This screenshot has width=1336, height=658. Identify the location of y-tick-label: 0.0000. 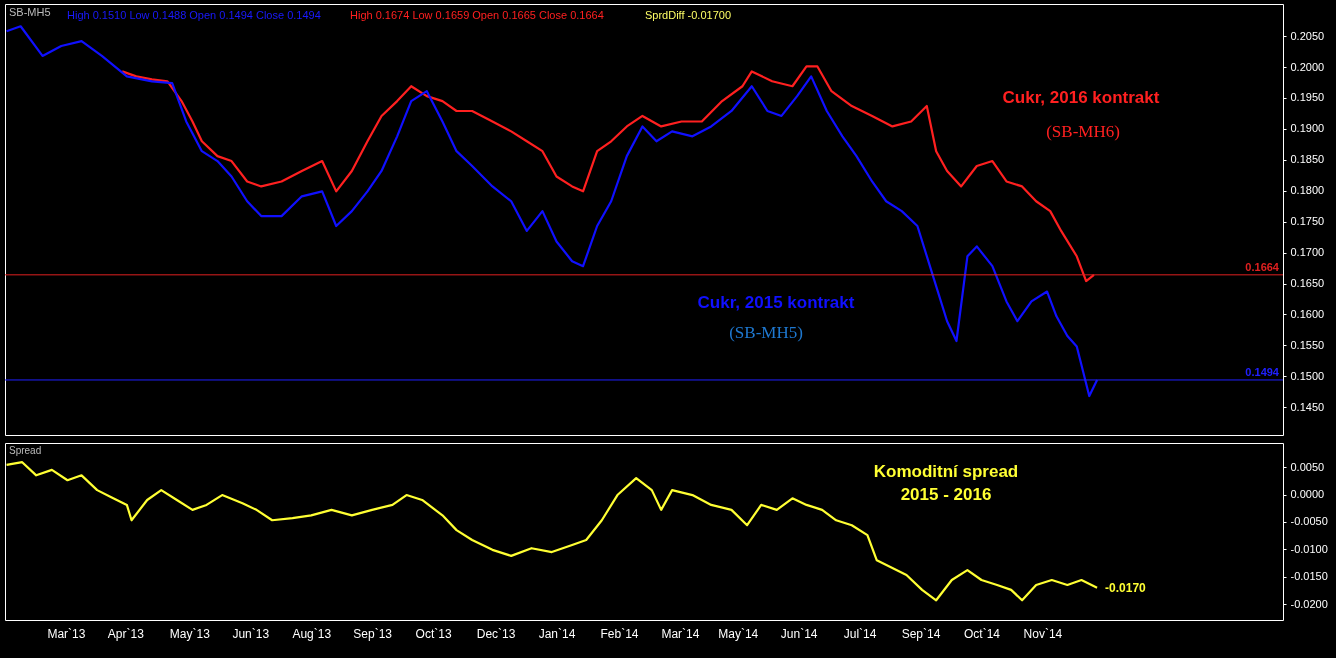
(1307, 494).